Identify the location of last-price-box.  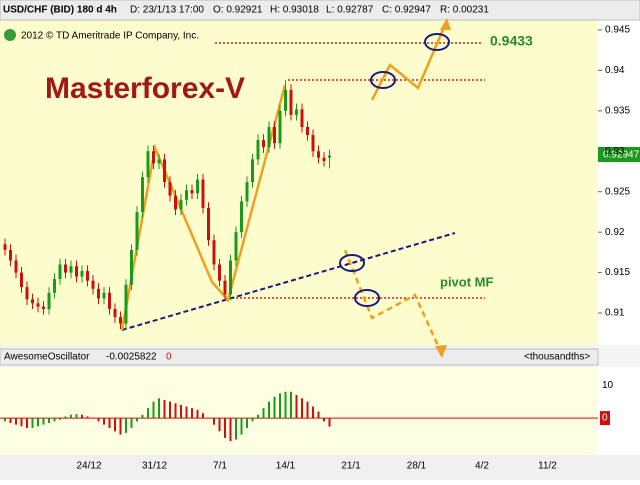
(619, 154).